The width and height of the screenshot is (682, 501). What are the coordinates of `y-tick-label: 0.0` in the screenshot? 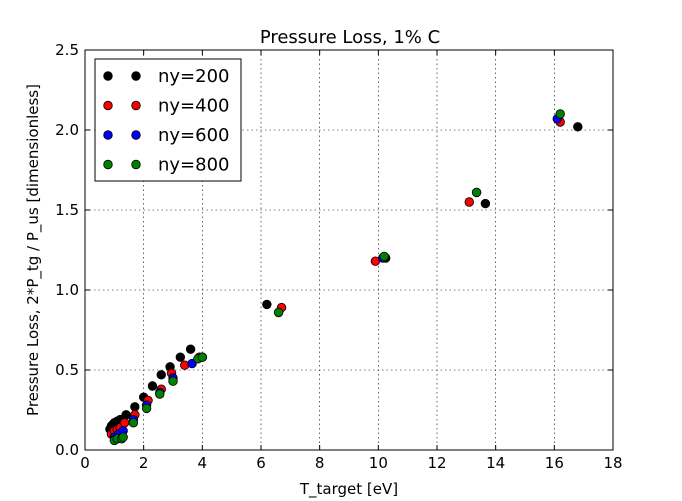 It's located at (67, 450).